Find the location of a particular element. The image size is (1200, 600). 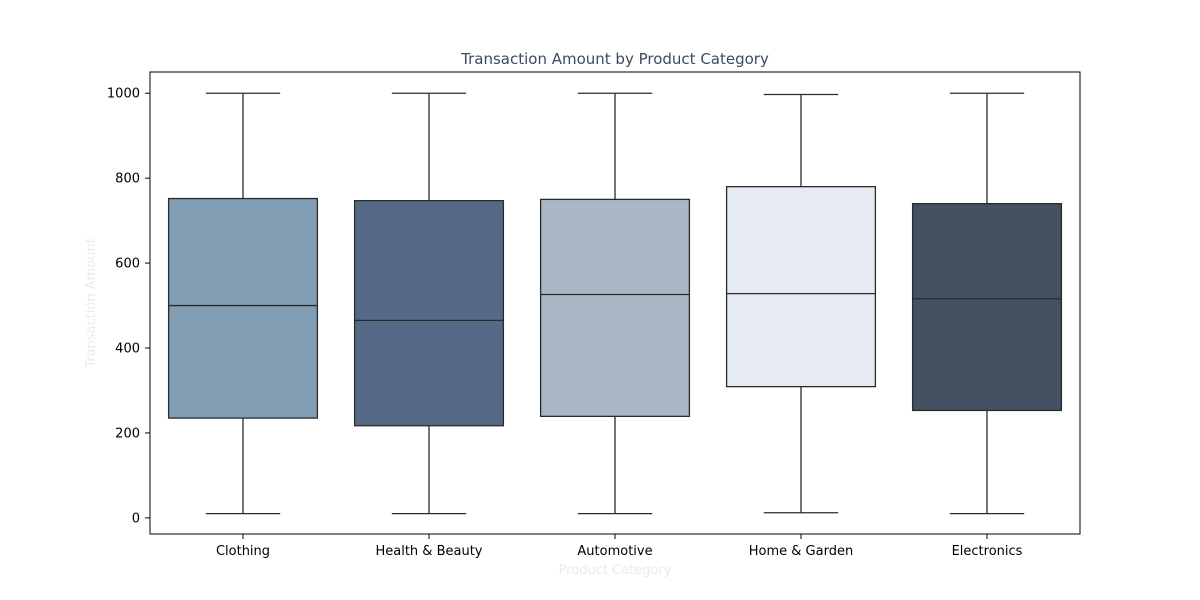

x-tick-label-clothing: Clothing is located at coordinates (243, 551).